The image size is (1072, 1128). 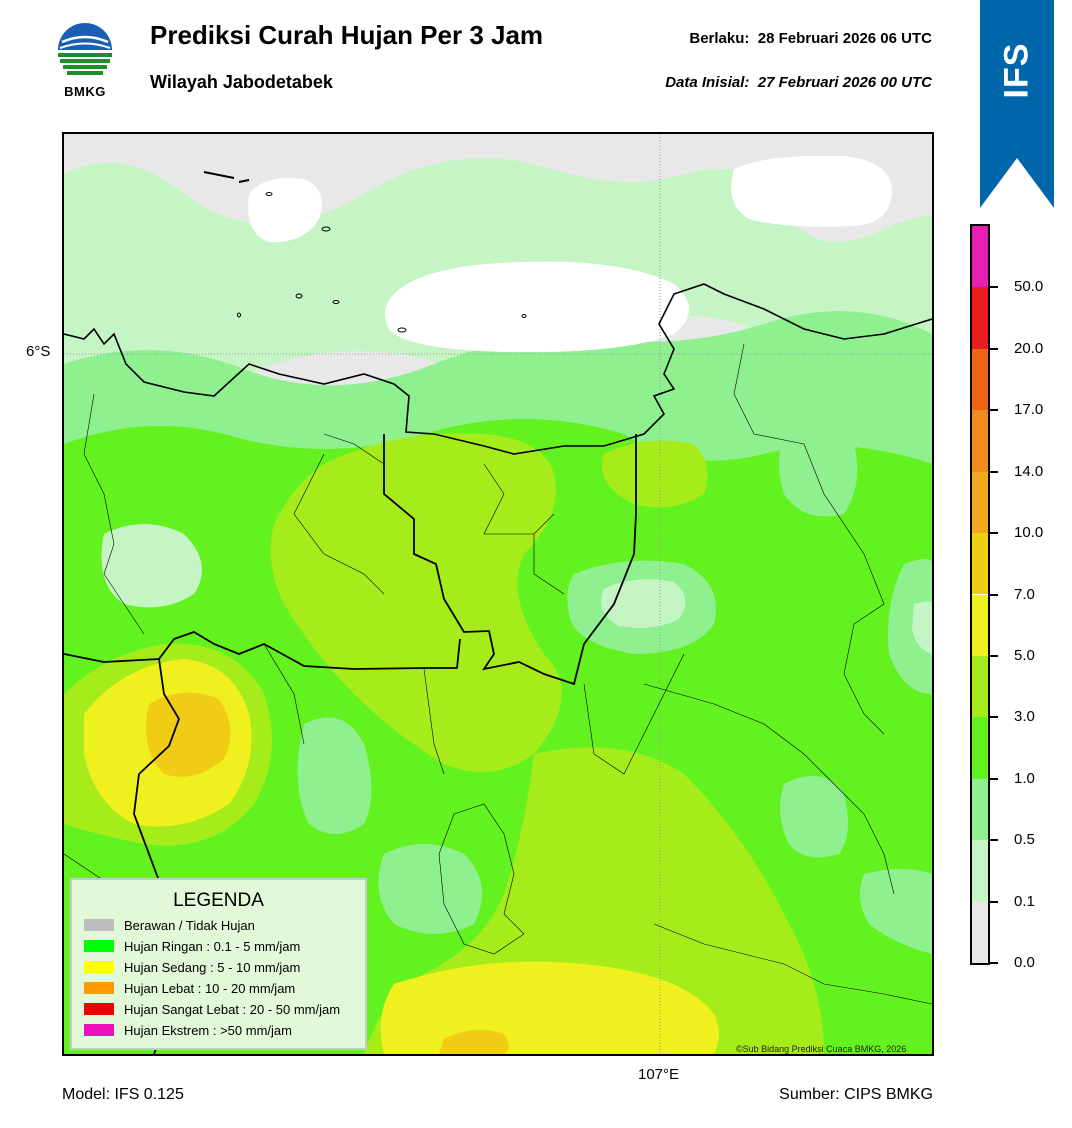 What do you see at coordinates (1029, 410) in the screenshot?
I see `colorbar-tick-label: 17.0` at bounding box center [1029, 410].